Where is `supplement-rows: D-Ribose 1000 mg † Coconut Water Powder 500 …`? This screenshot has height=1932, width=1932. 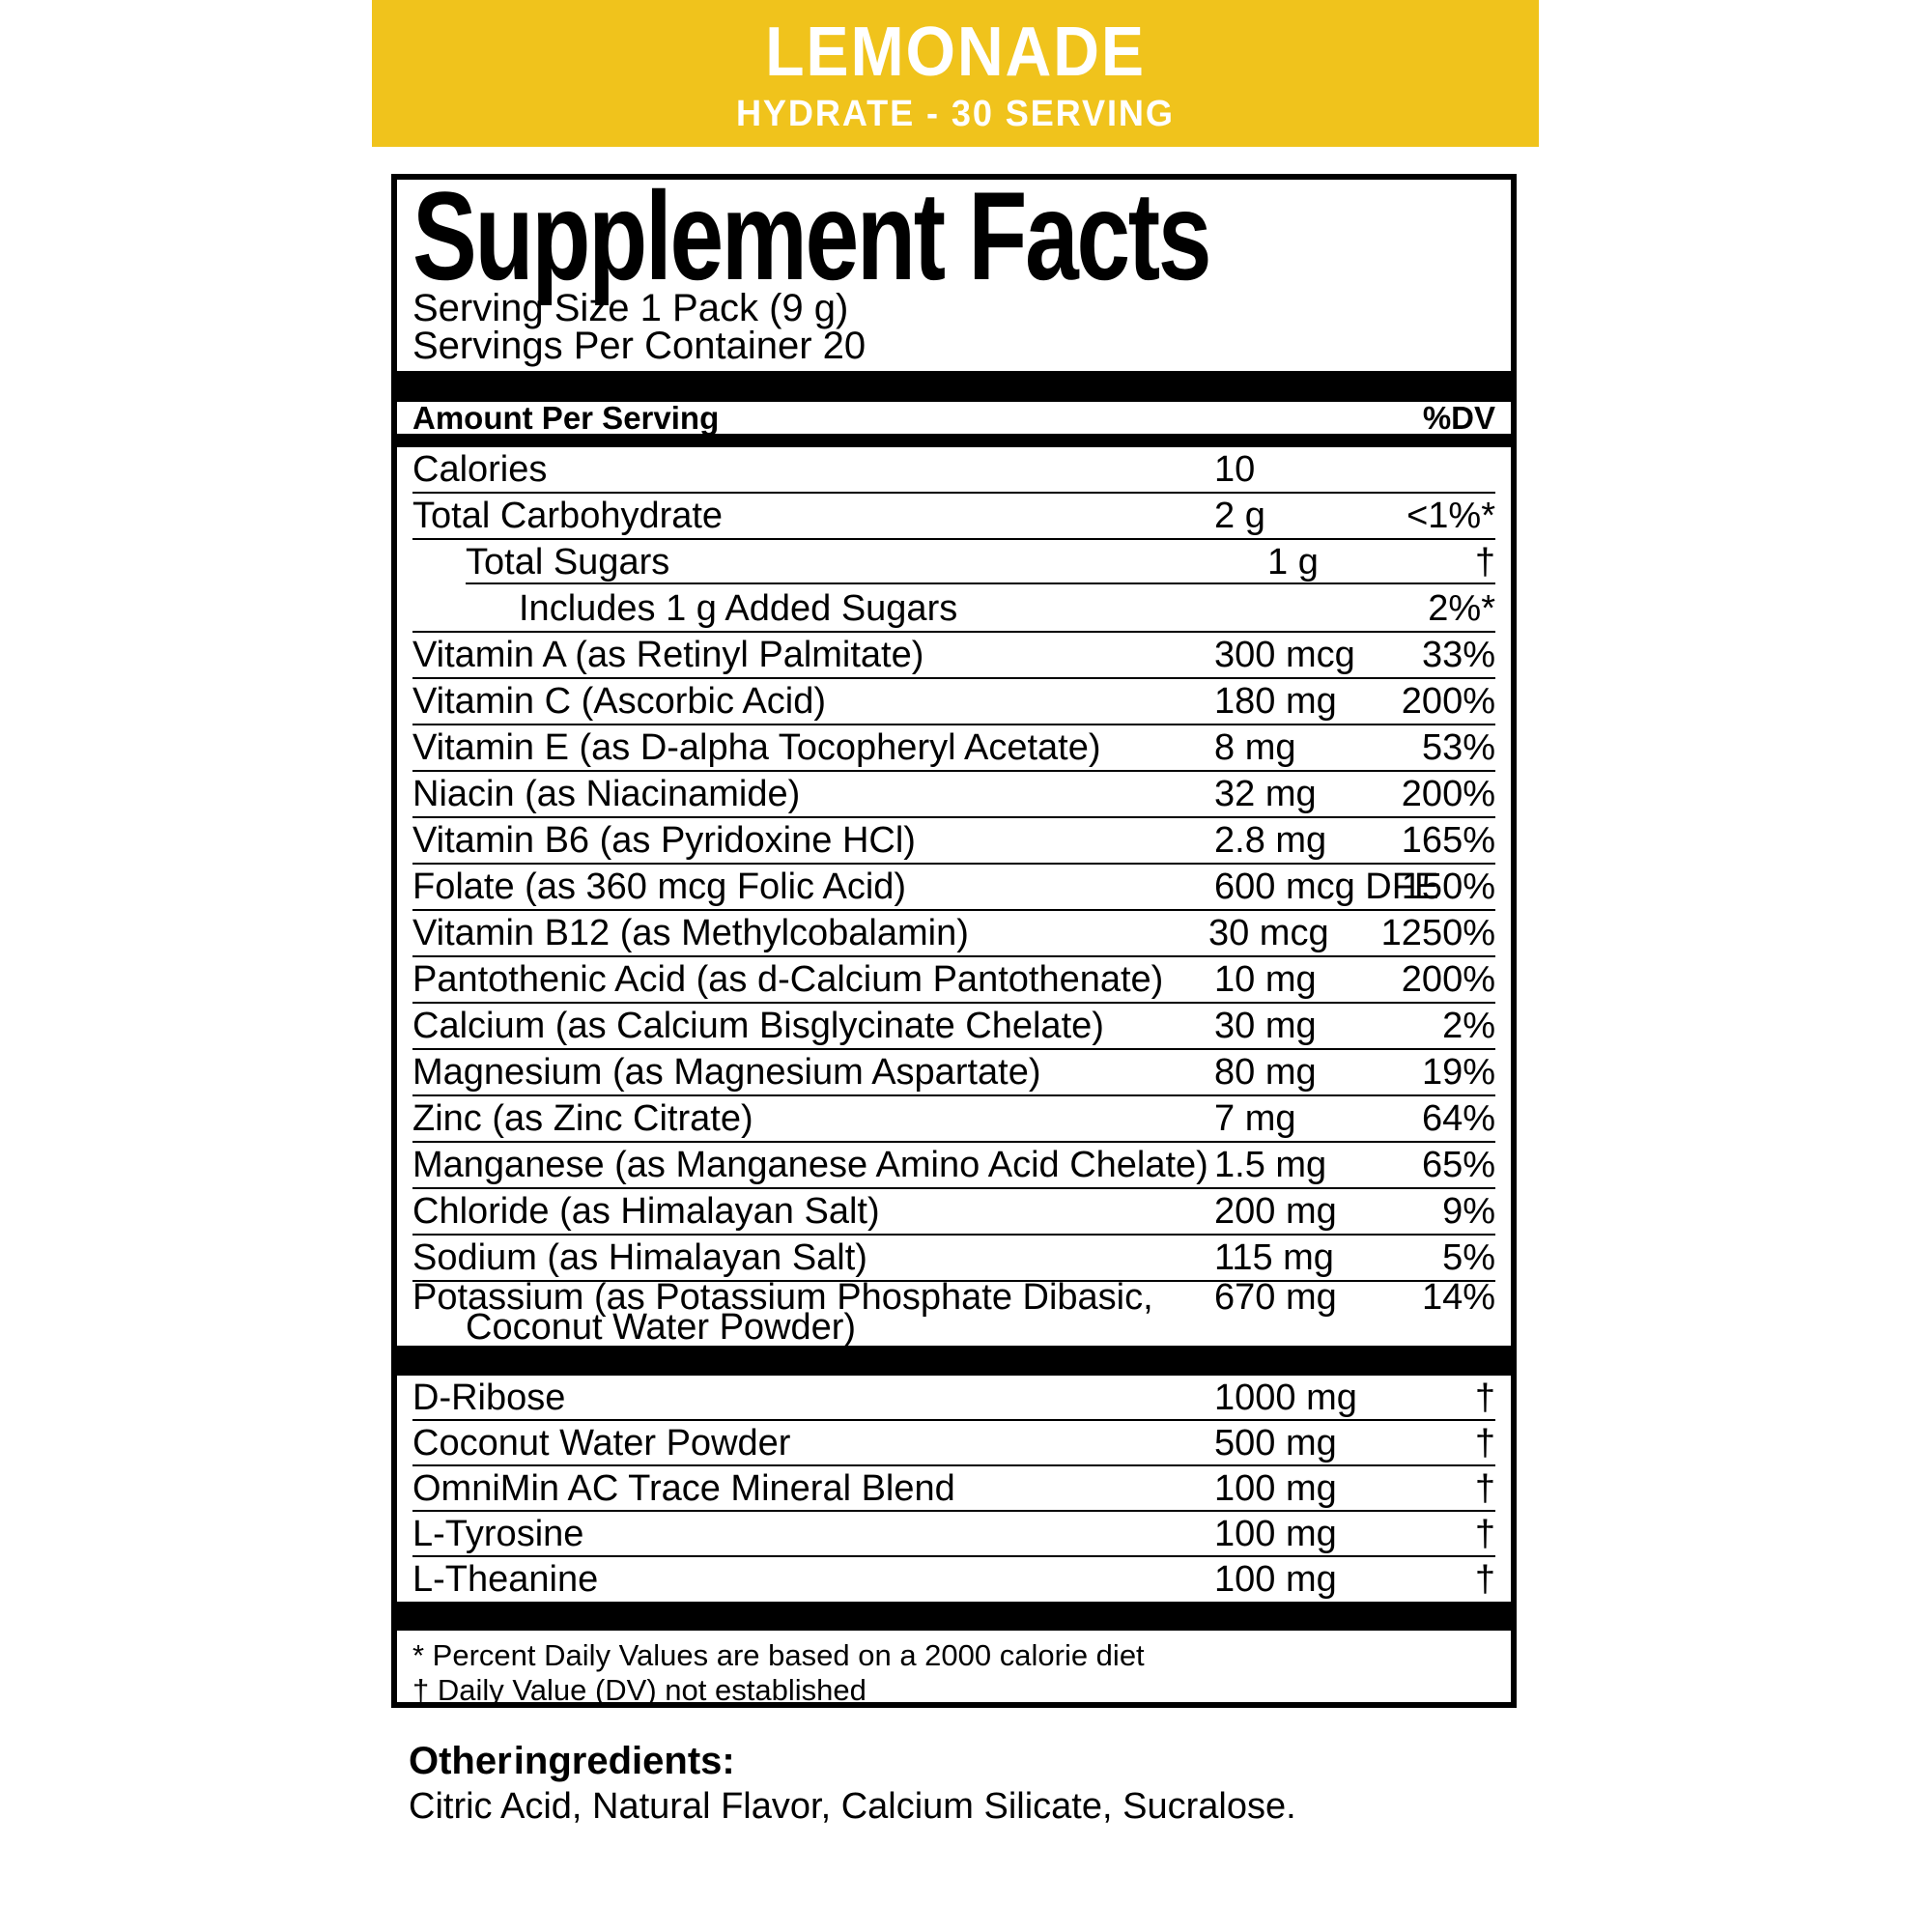 supplement-rows: D-Ribose 1000 mg † Coconut Water Powder 500 … is located at coordinates (953, 1489).